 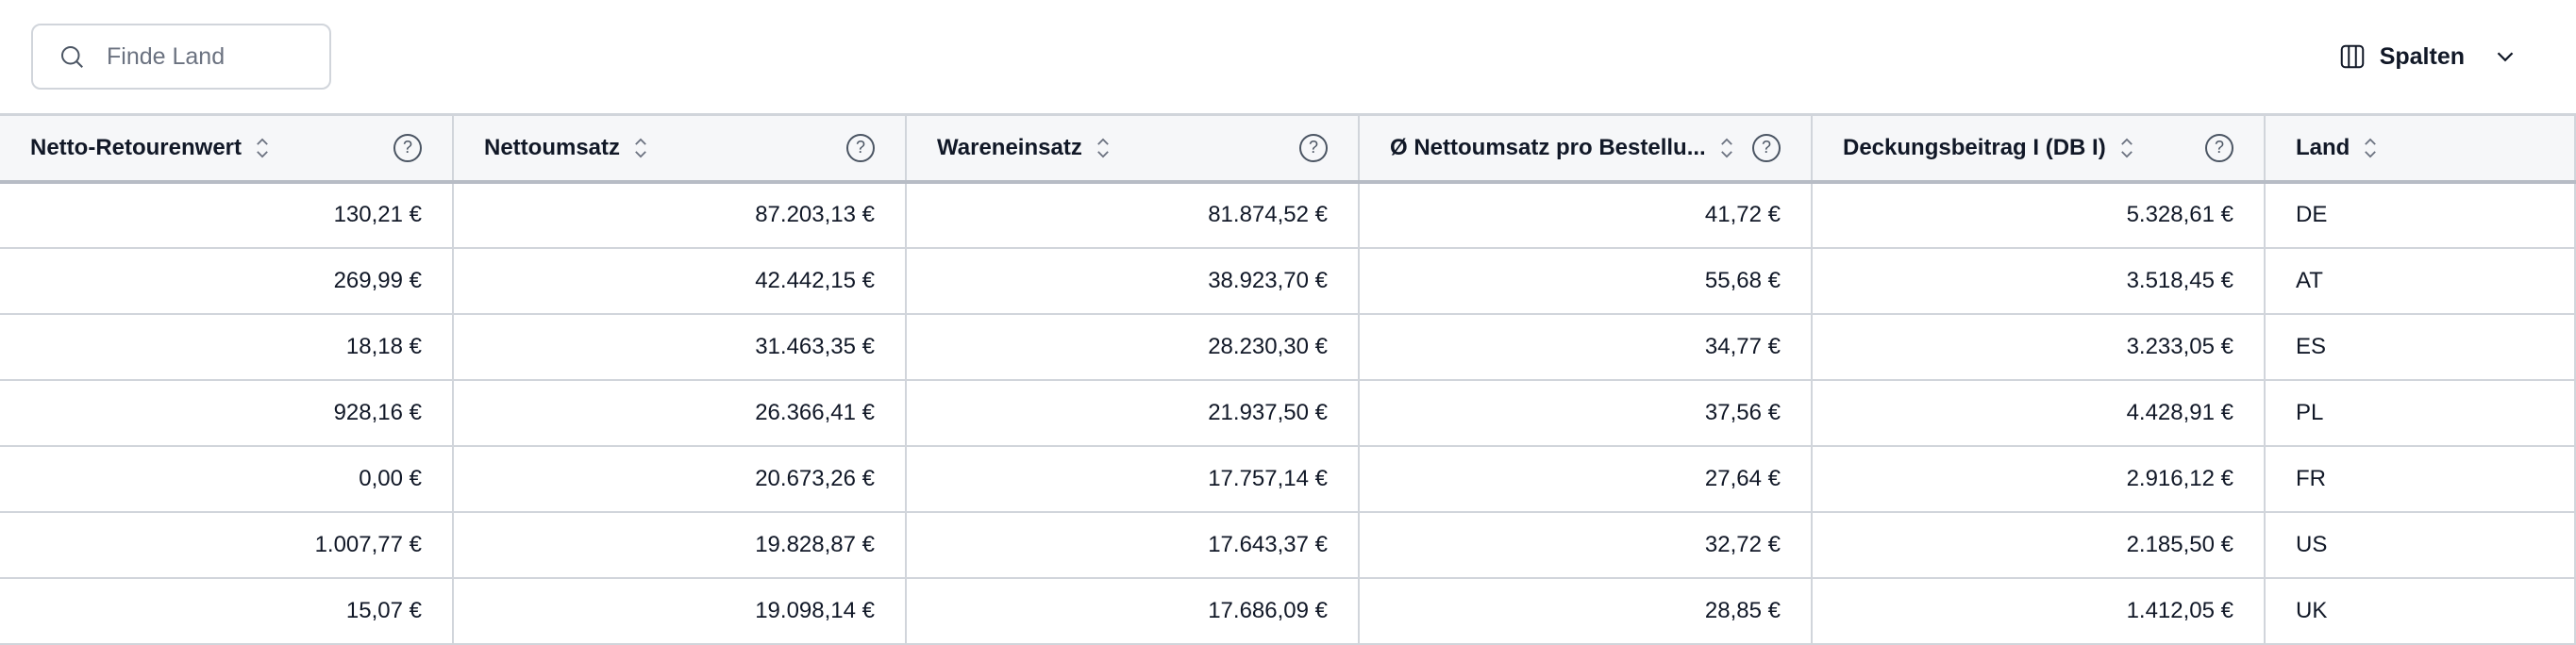 I want to click on table-cell: 2.916,12 €, so click(x=2039, y=479).